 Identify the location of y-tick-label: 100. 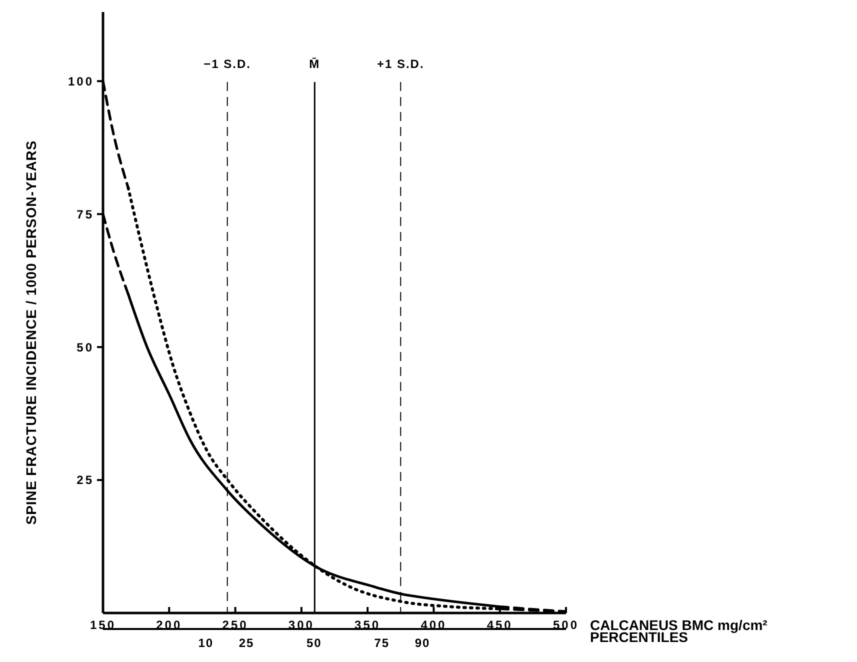
(81, 81).